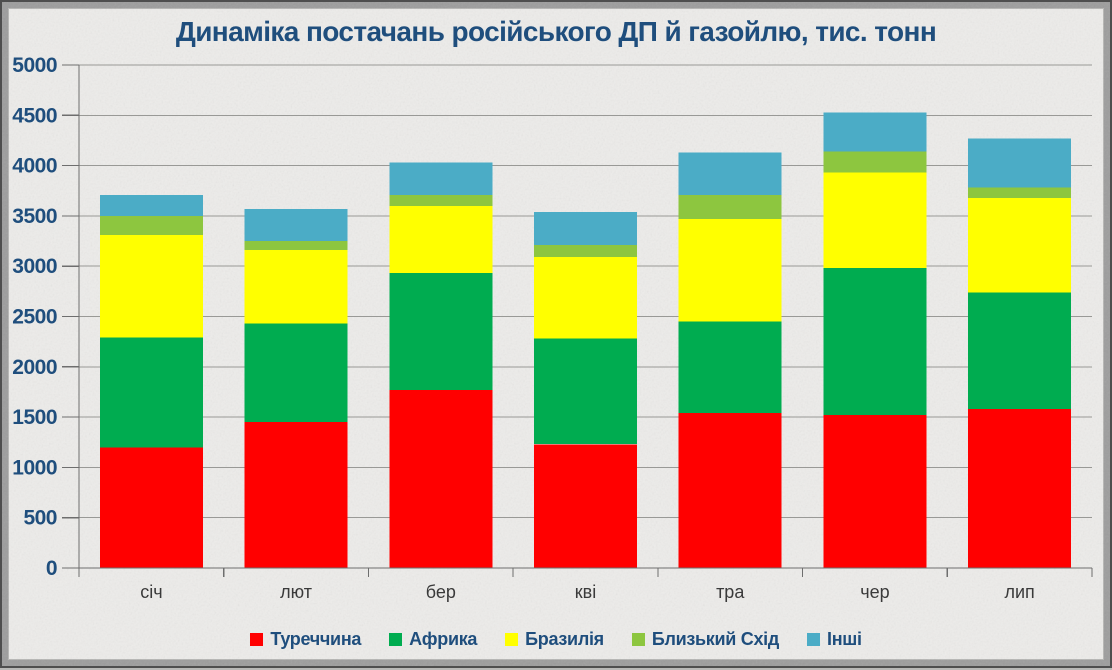 This screenshot has height=670, width=1112. Describe the element at coordinates (730, 206) in the screenshot. I see `bar-segment-s3-c4` at that location.